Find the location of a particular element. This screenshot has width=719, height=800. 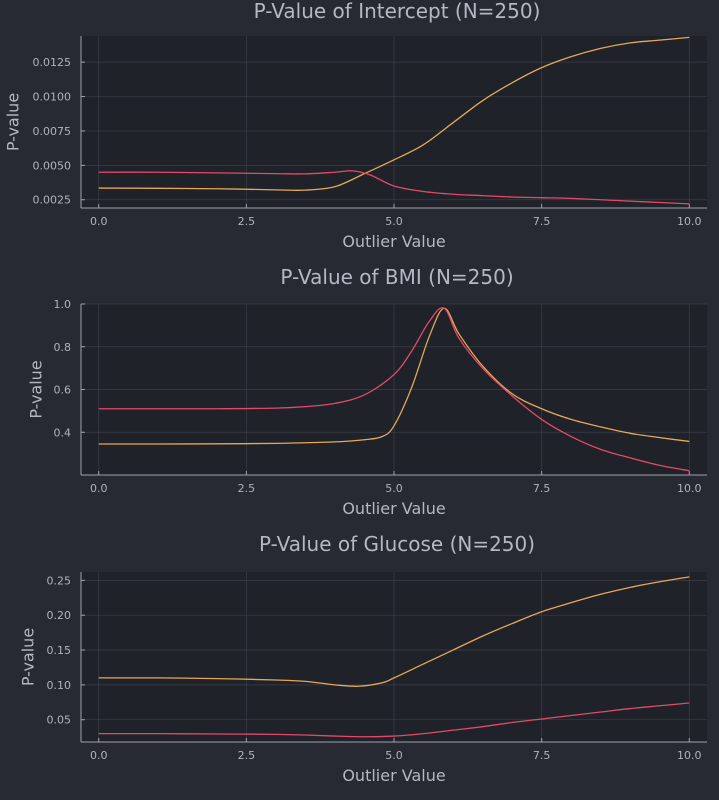

y-tick-label: 0.25 is located at coordinates (59, 580).